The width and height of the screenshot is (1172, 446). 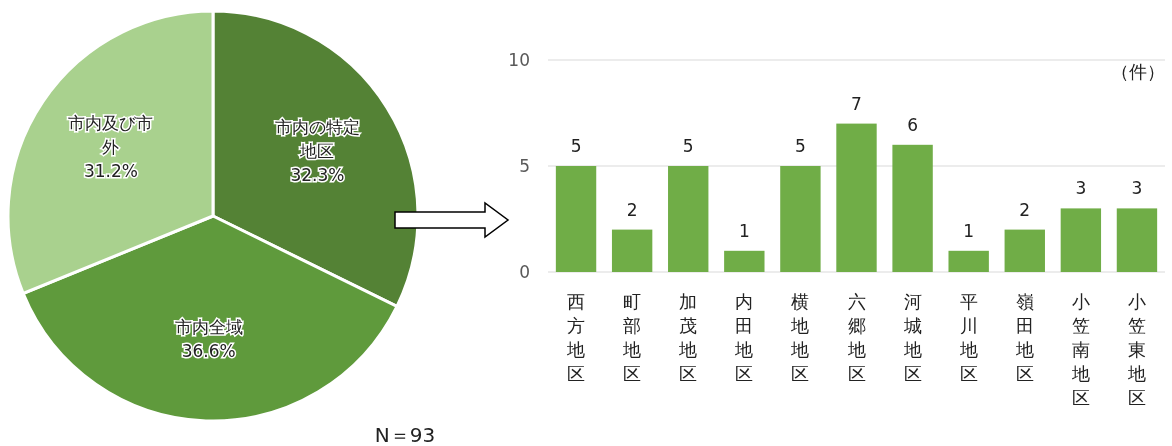 What do you see at coordinates (208, 350) in the screenshot?
I see `data-label: 36.6%` at bounding box center [208, 350].